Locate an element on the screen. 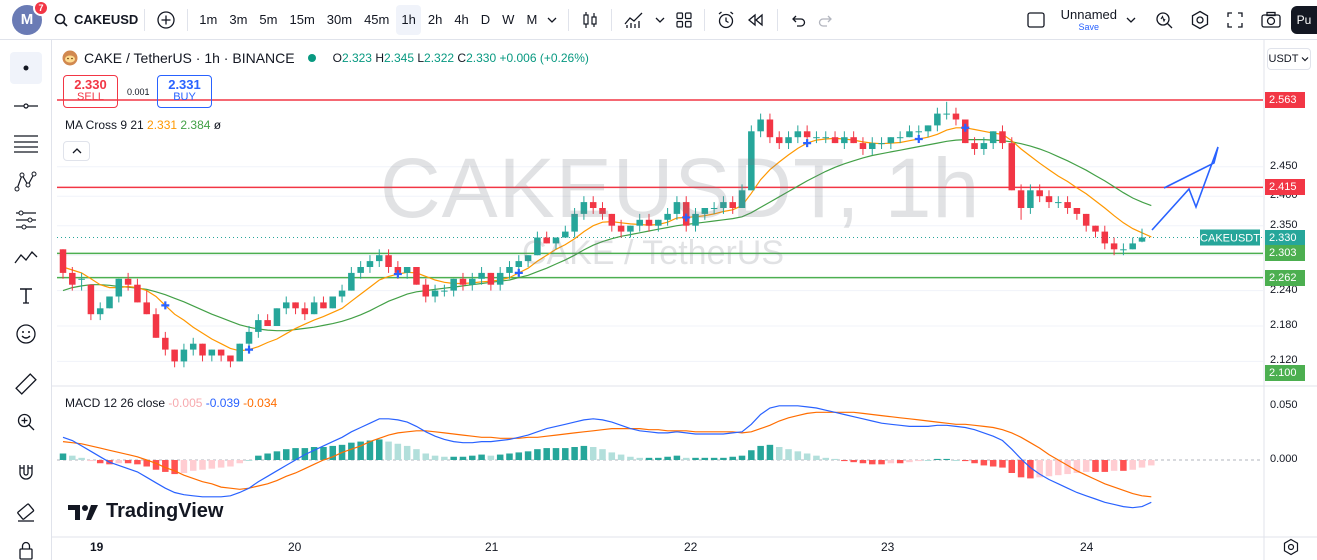 This screenshot has width=1317, height=560. tradingview-logo: TradingView is located at coordinates (144, 511).